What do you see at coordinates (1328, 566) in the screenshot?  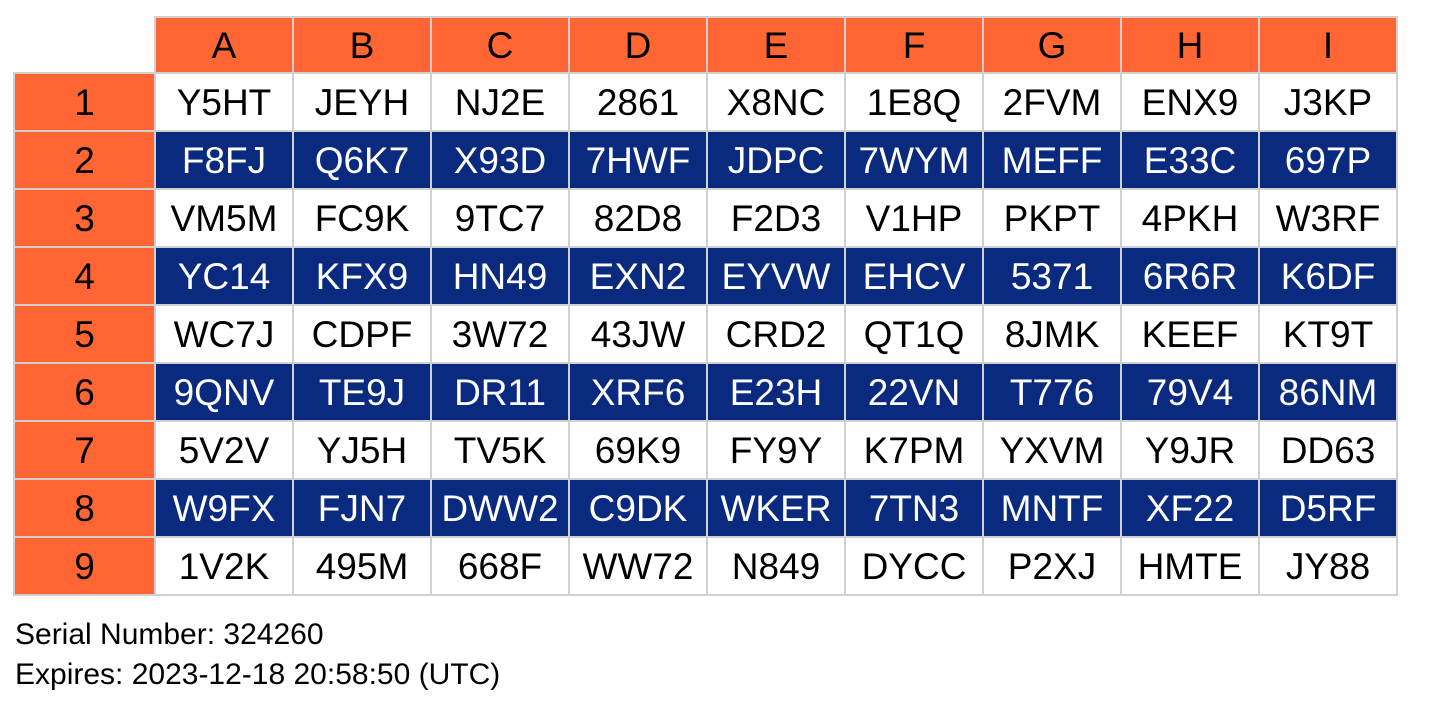 I see `grid-cell-i9: JY88` at bounding box center [1328, 566].